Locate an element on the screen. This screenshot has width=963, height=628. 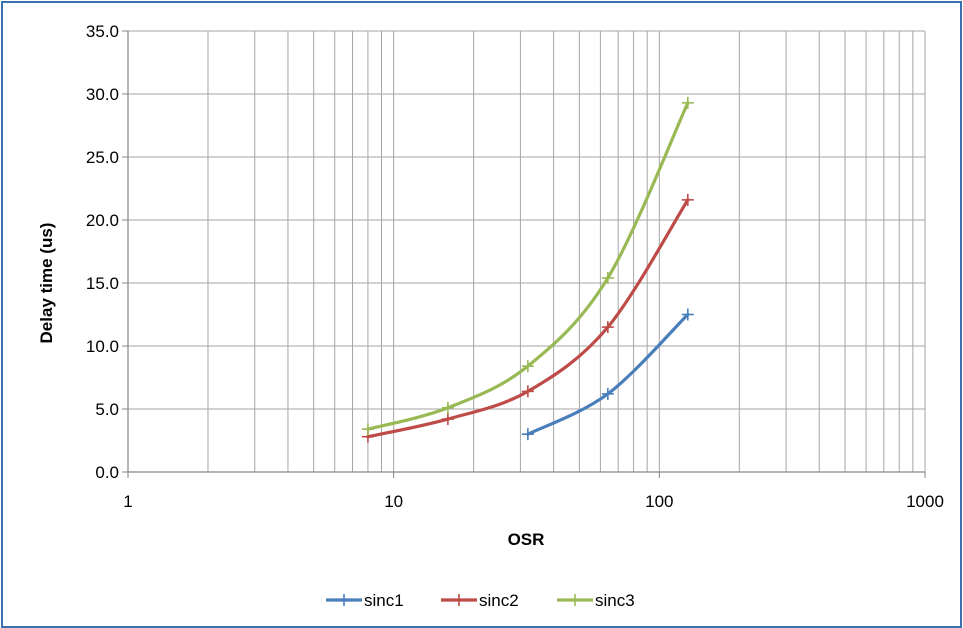
y-axis-title: Delay time (us) is located at coordinates (46, 283).